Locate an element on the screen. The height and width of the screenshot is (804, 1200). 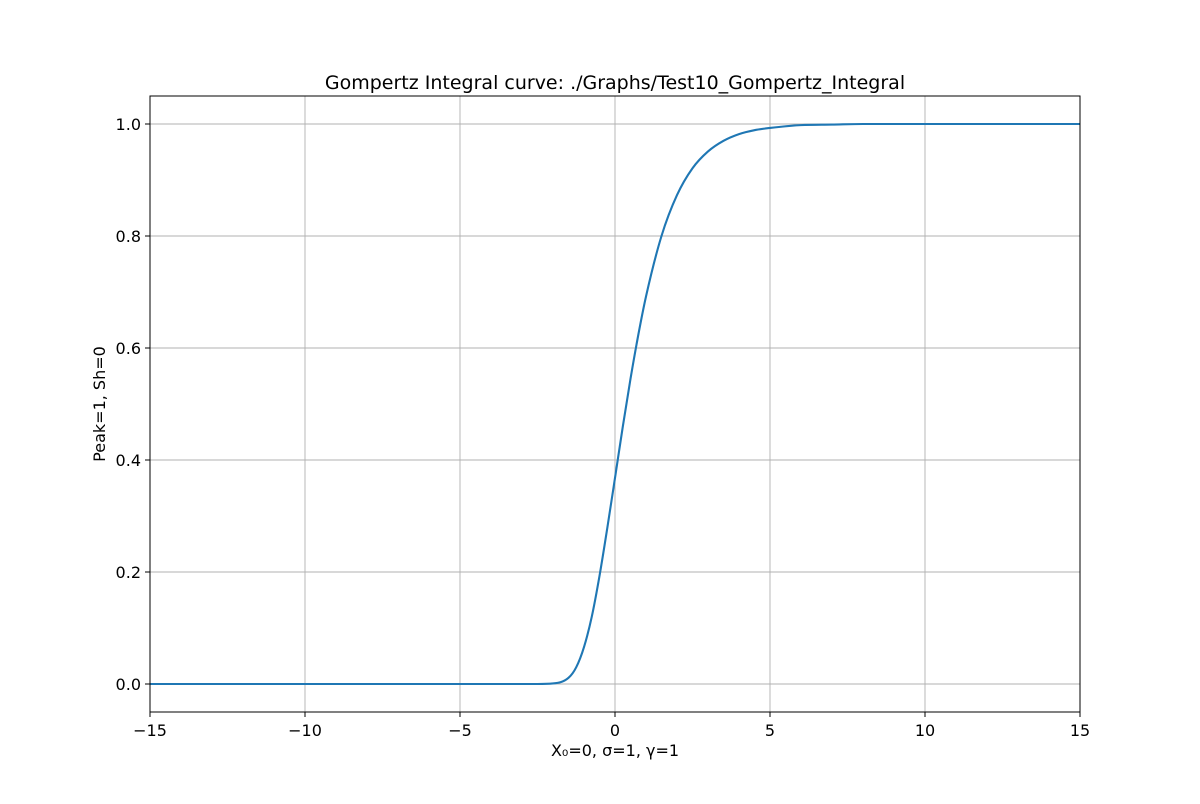
x-tick-label: 0 is located at coordinates (615, 730).